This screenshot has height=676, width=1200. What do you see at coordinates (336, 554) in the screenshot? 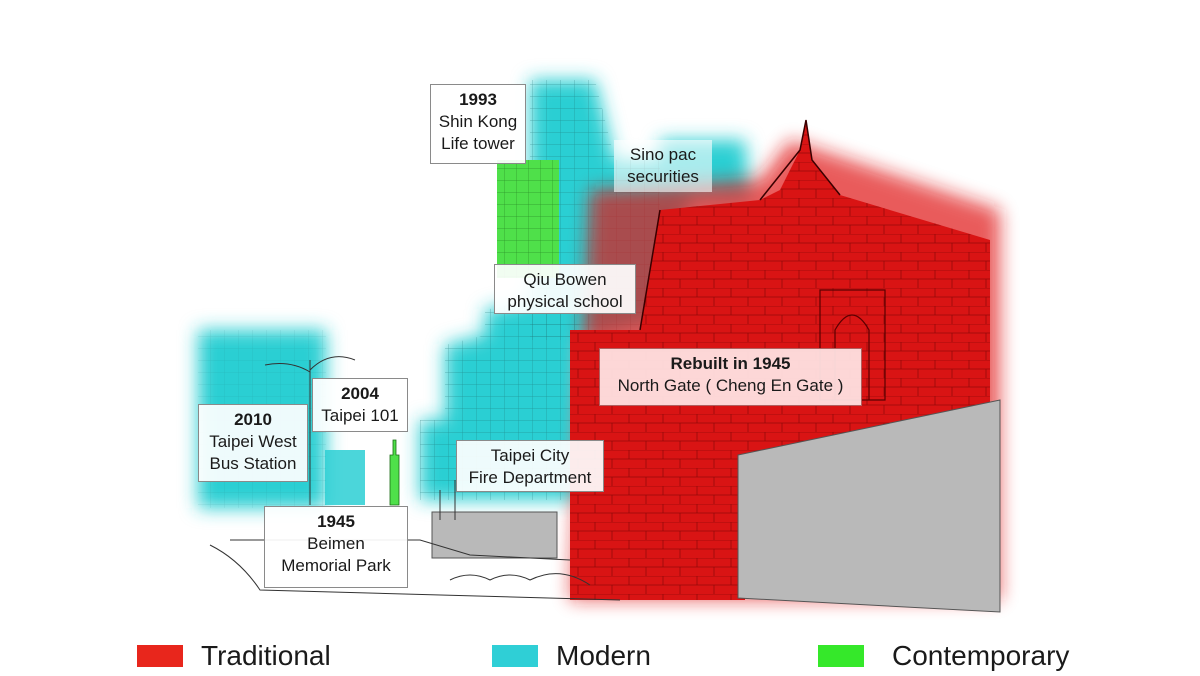
I see `label-name: Beimen Memorial Park` at bounding box center [336, 554].